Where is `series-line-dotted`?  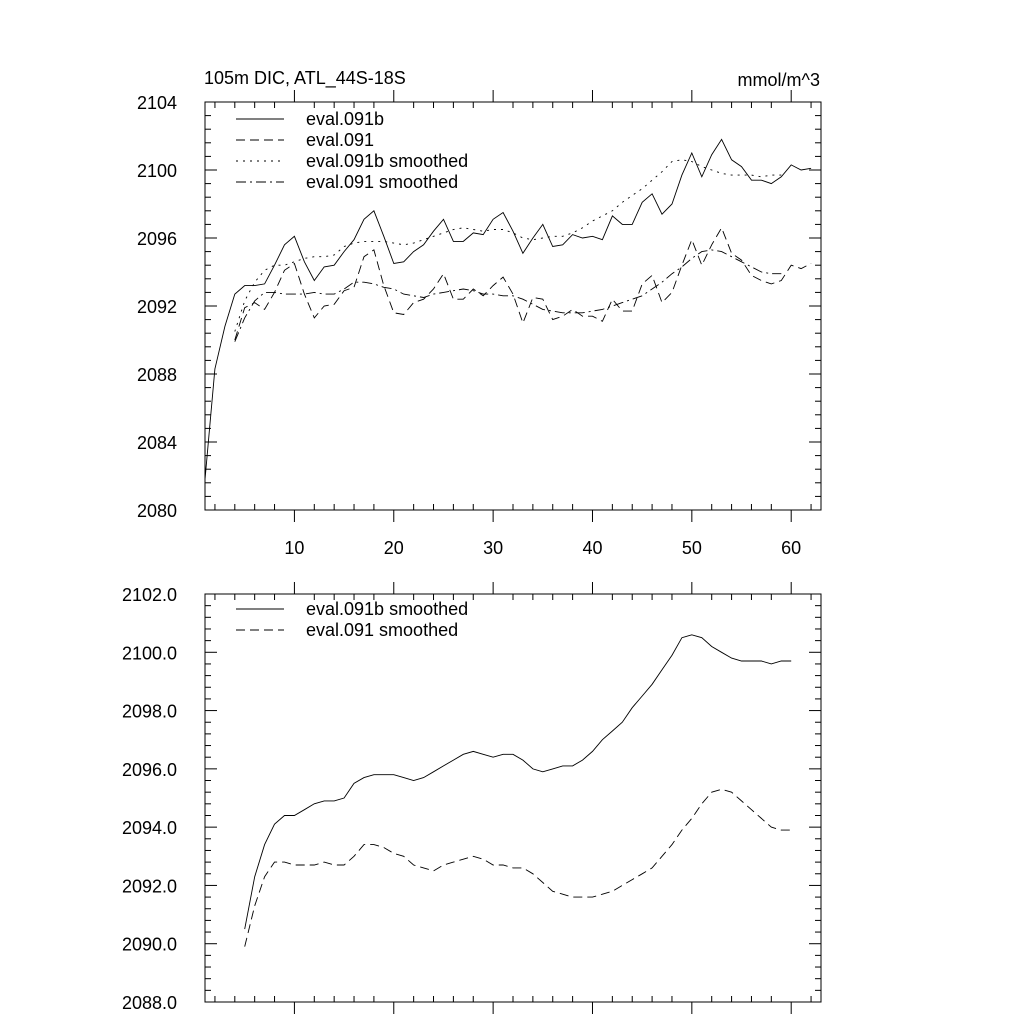
series-line-dotted is located at coordinates (508, 245).